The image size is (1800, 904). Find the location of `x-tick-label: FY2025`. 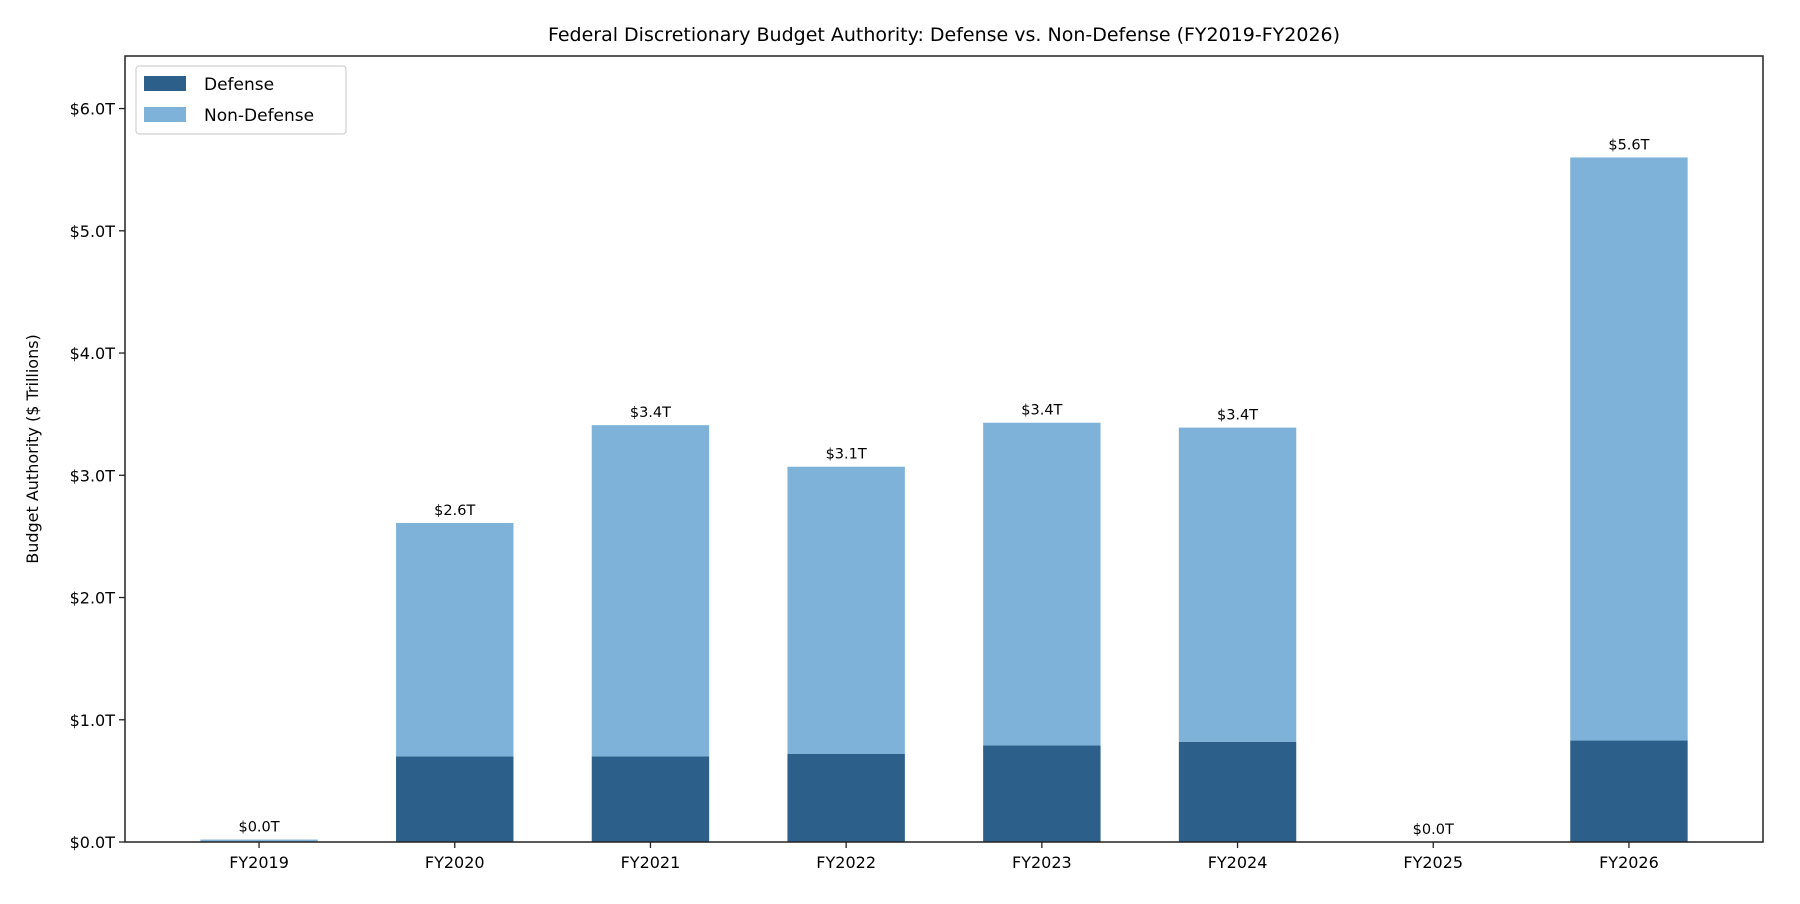

x-tick-label: FY2025 is located at coordinates (1433, 862).